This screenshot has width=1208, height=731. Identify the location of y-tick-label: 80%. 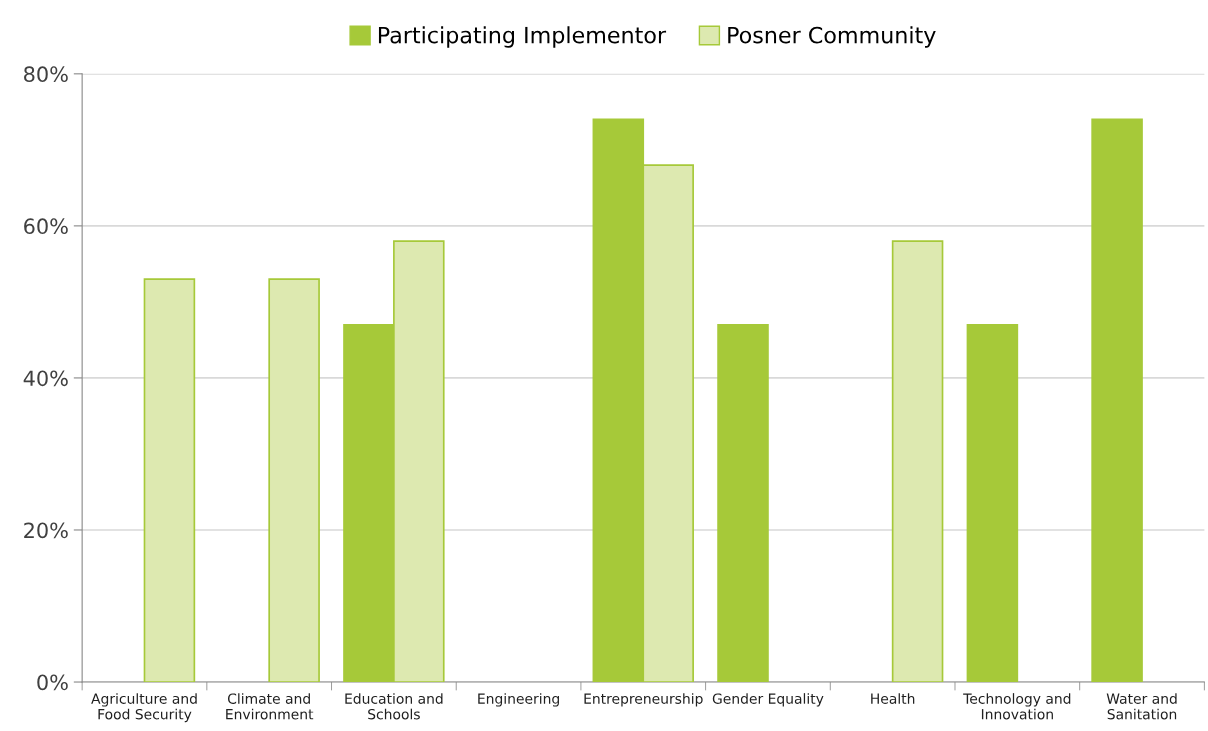
(46, 74).